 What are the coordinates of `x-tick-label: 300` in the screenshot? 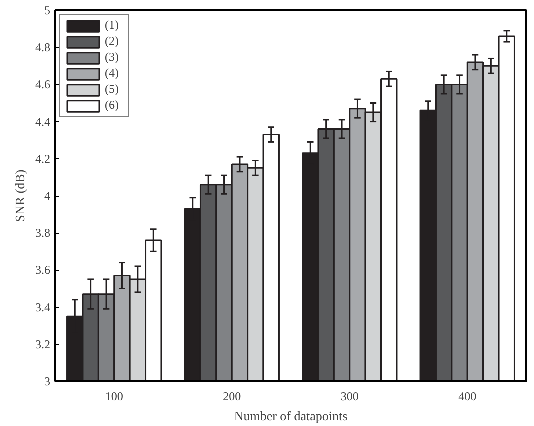 It's located at (349, 397).